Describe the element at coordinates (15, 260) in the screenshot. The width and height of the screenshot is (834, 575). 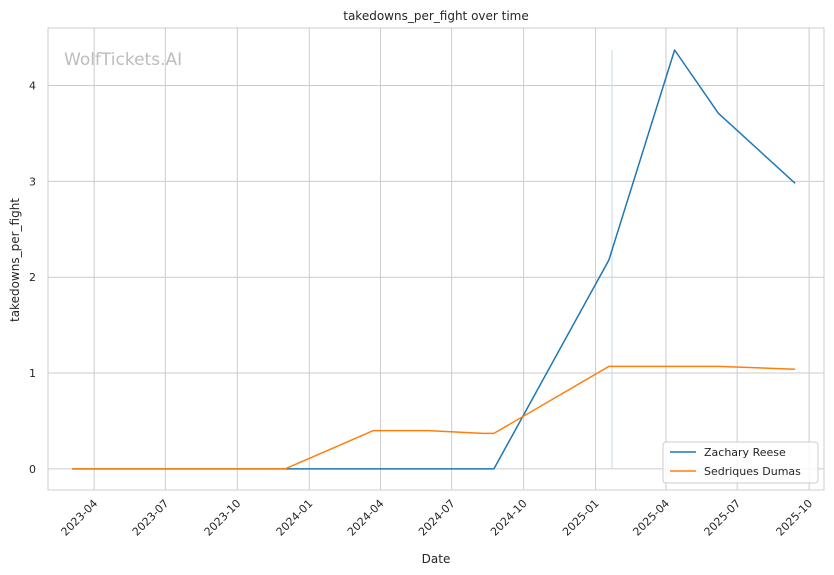
I see `y-axis-label: takedowns_per_fight` at that location.